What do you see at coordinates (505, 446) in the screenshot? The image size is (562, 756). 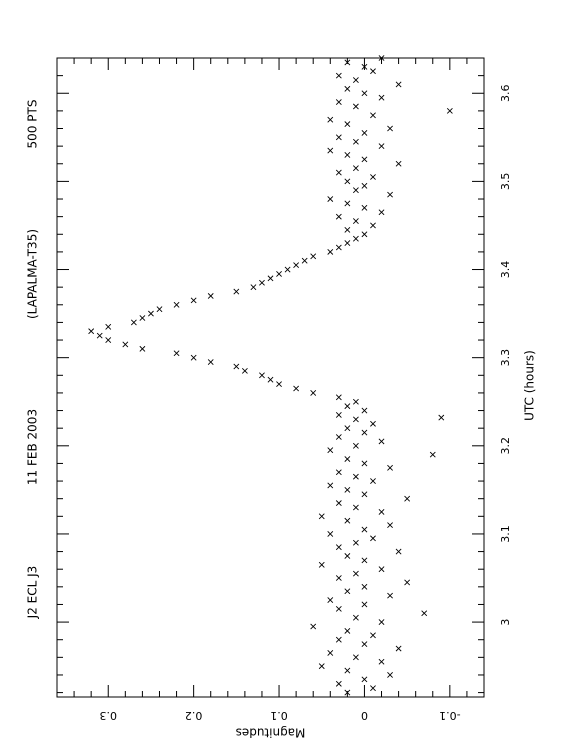 I see `x-tick-label: 3.2` at bounding box center [505, 446].